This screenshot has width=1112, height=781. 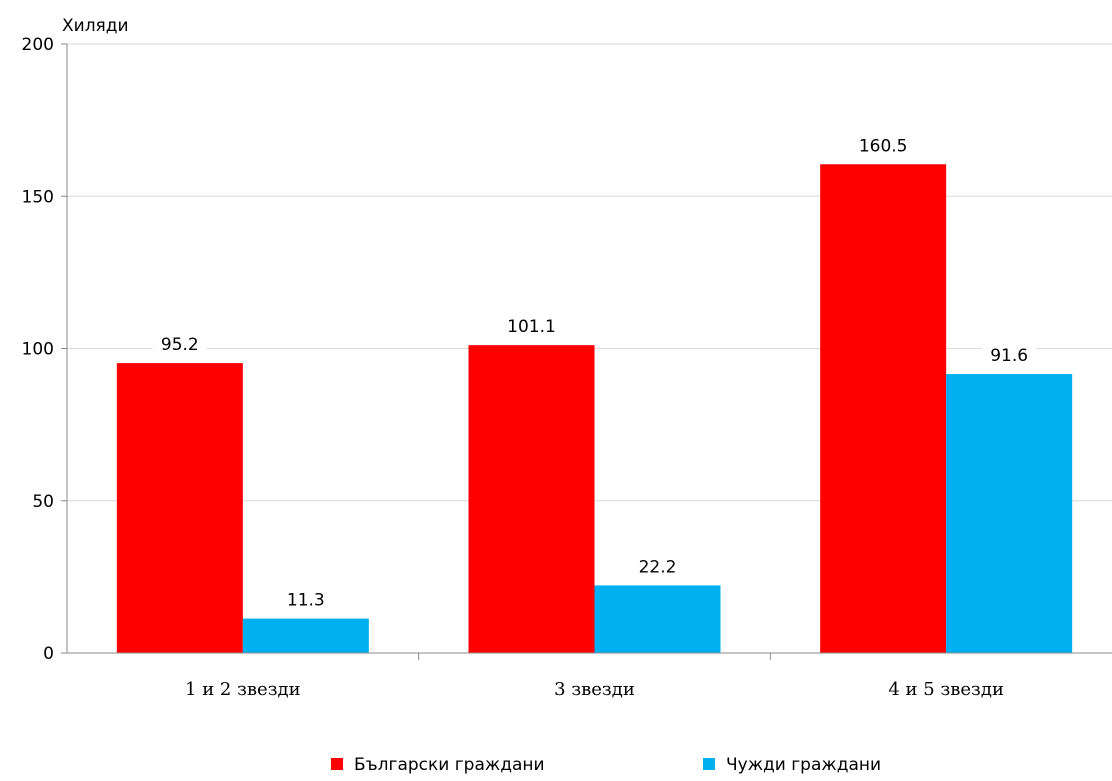 What do you see at coordinates (594, 689) in the screenshot?
I see `x-tick-label-1: 3 звезди` at bounding box center [594, 689].